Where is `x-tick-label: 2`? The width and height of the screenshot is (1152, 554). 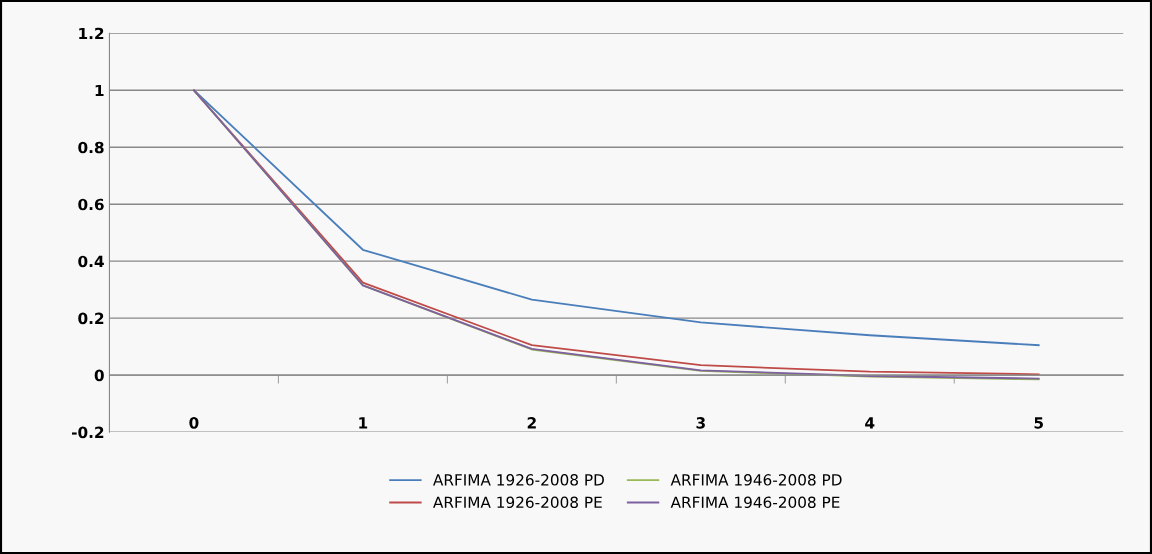
x-tick-label: 2 is located at coordinates (531, 423).